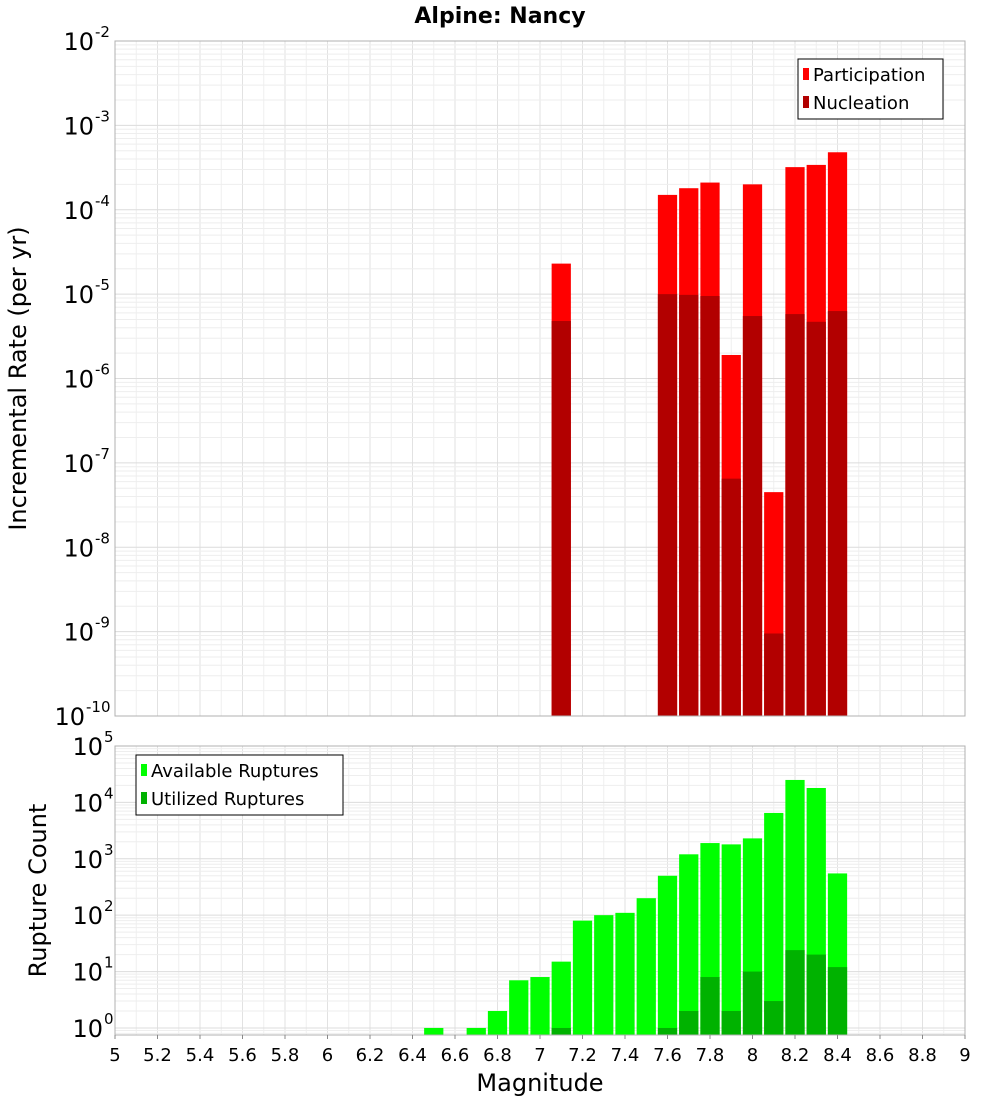 The image size is (1000, 1100). I want to click on rate-y-tick-label-exponent: -6, so click(102, 370).